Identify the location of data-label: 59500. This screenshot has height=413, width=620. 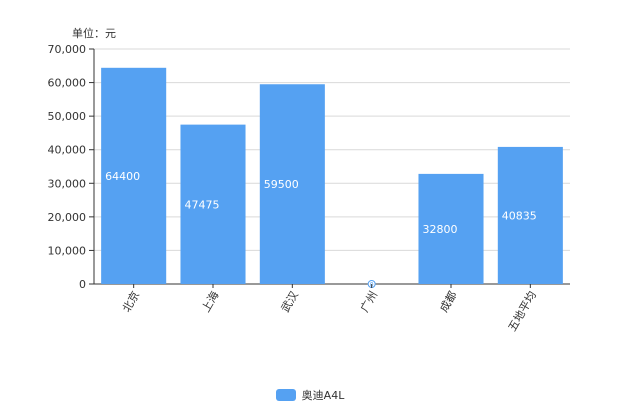
(281, 184).